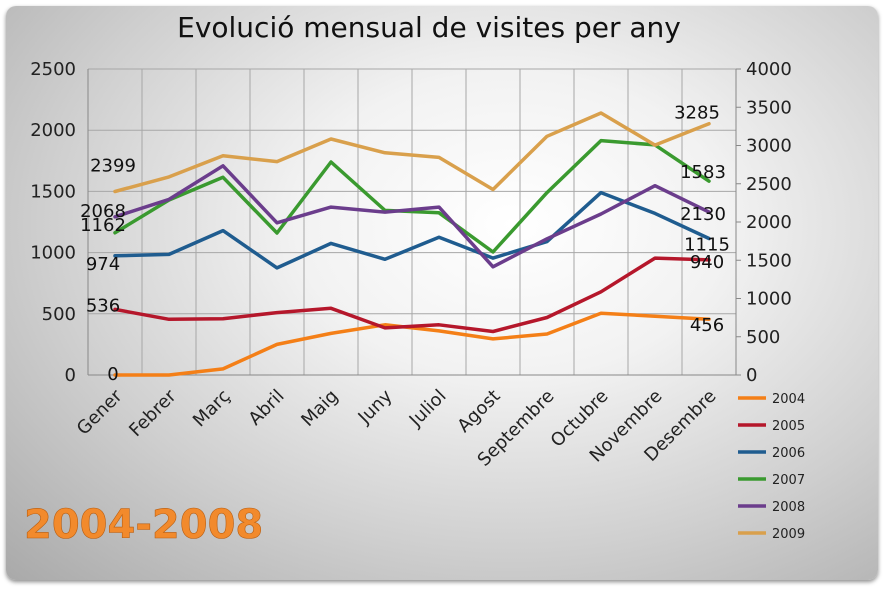 The image size is (886, 591). What do you see at coordinates (112, 374) in the screenshot?
I see `data-label-2004-0: 0` at bounding box center [112, 374].